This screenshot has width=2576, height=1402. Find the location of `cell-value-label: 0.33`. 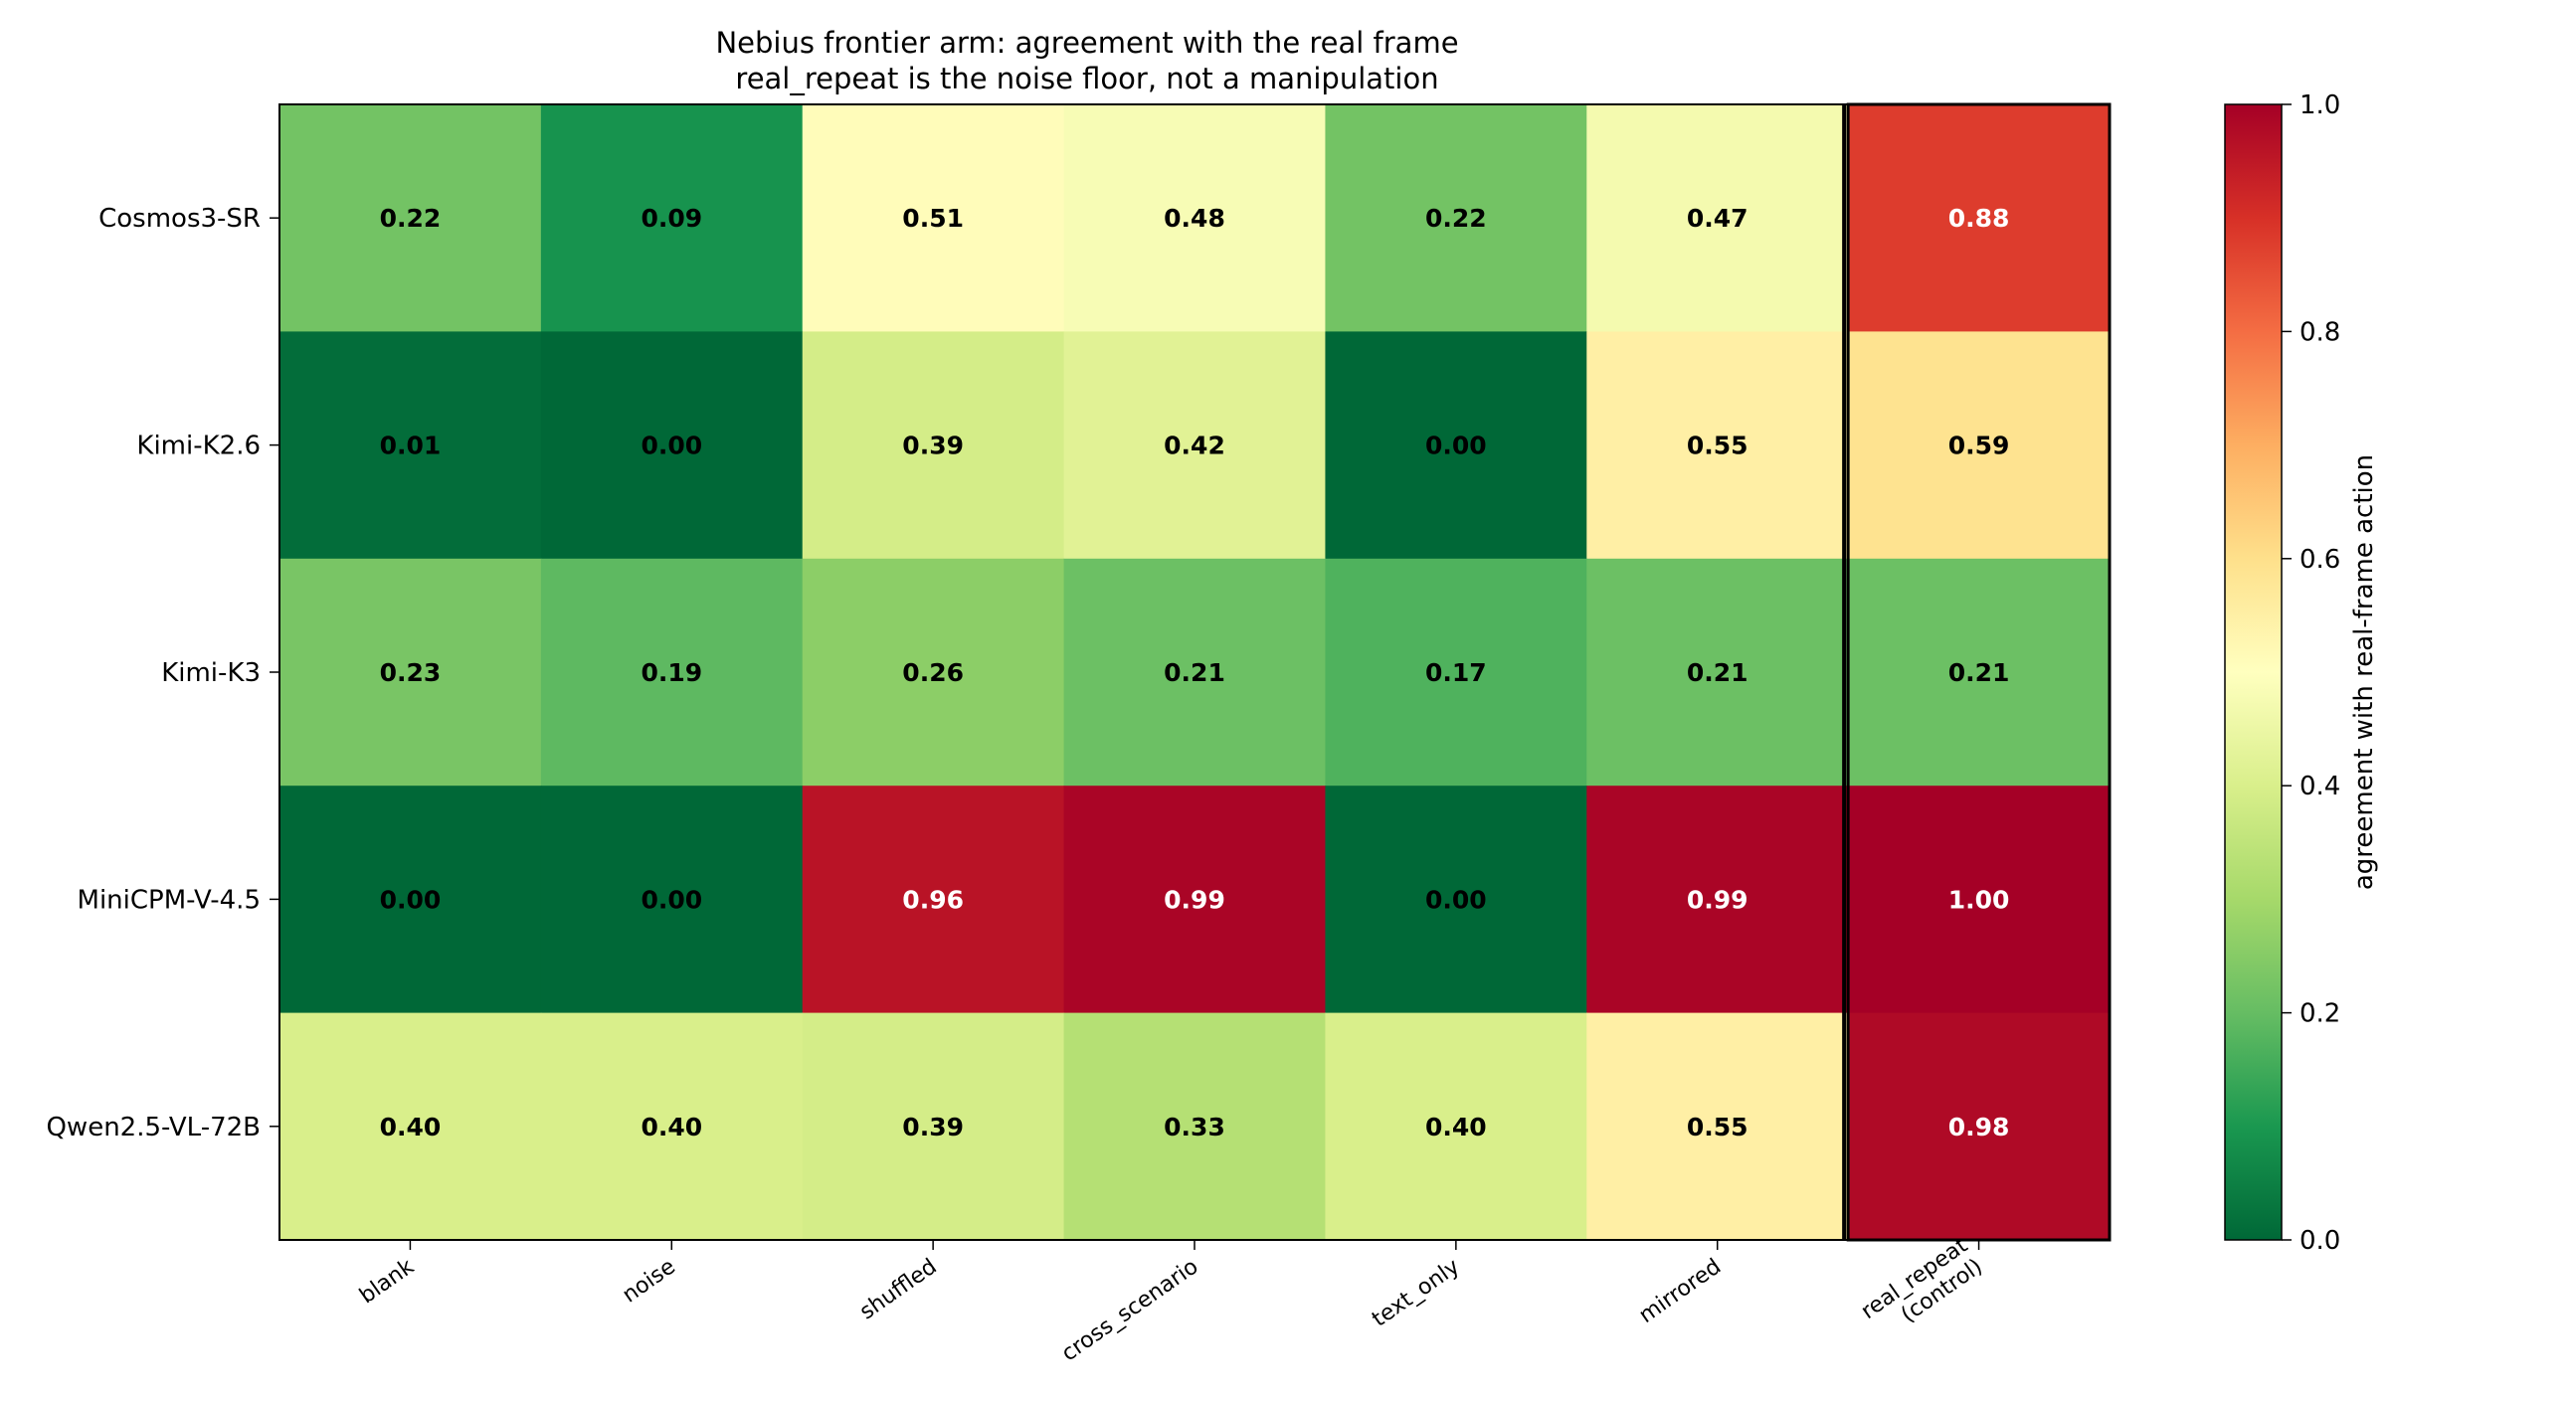

cell-value-label: 0.33 is located at coordinates (1194, 1127).